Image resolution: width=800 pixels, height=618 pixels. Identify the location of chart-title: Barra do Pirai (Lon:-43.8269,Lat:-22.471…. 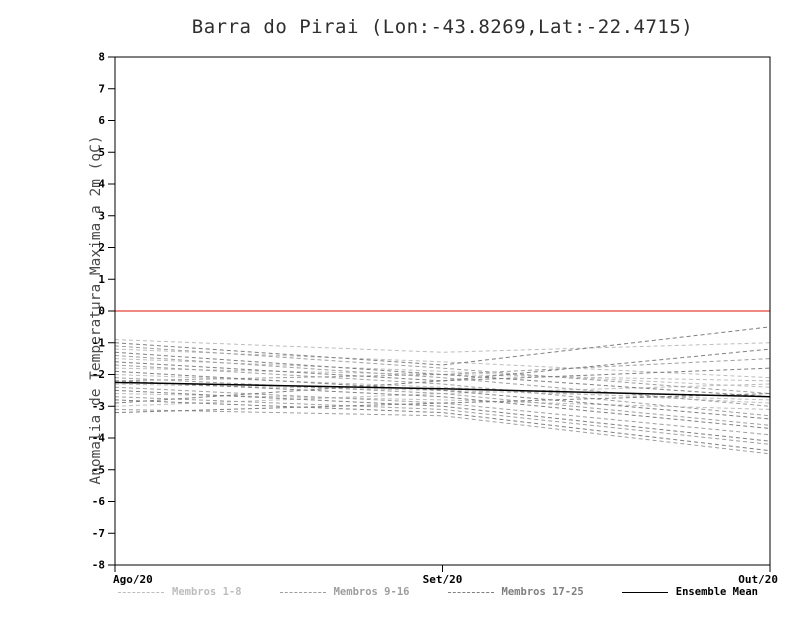
(442, 27).